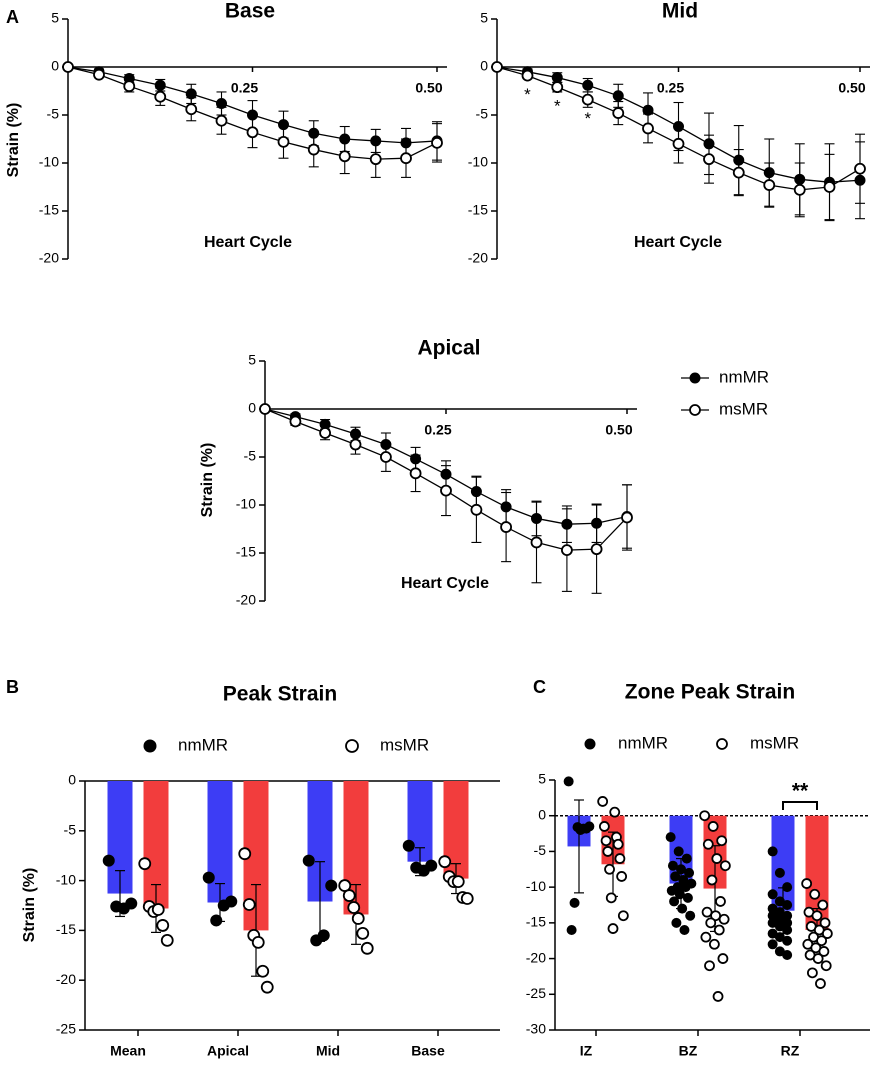 This screenshot has width=878, height=1075. I want to click on y-tick-label: 5, so click(55, 18).